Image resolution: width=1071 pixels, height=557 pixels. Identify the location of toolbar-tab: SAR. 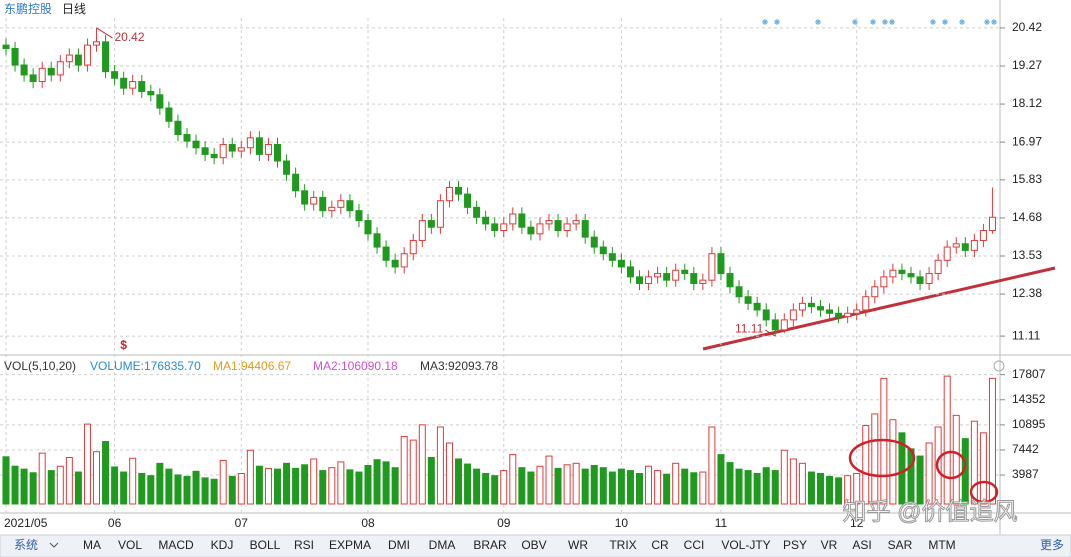
(900, 545).